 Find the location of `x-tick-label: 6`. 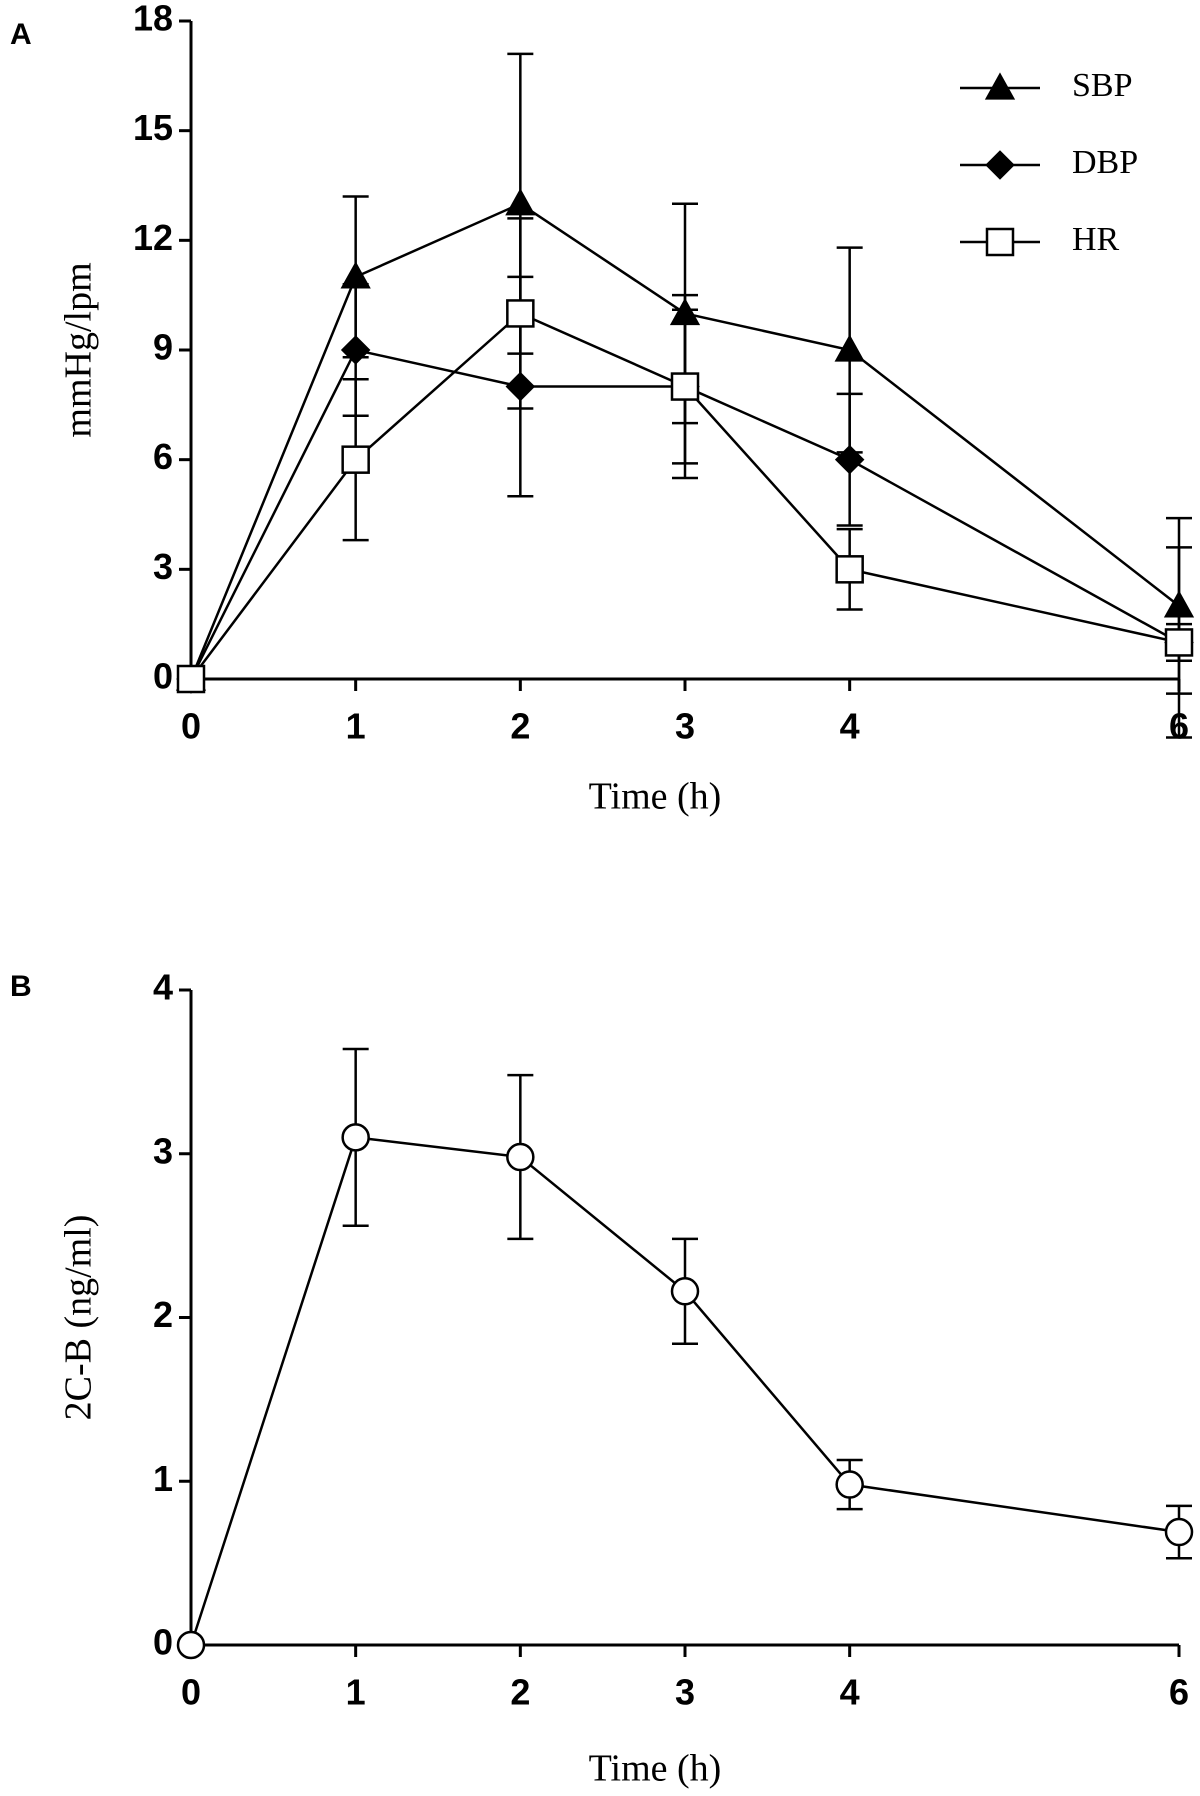

x-tick-label: 6 is located at coordinates (1179, 1692).